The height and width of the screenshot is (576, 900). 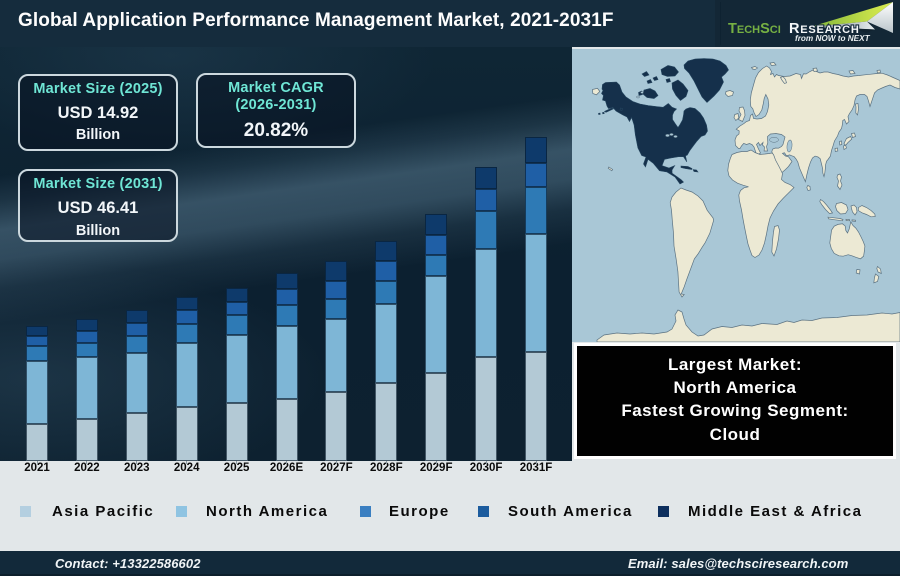 What do you see at coordinates (833, 38) in the screenshot?
I see `svg-text: from NOW to NEXT` at bounding box center [833, 38].